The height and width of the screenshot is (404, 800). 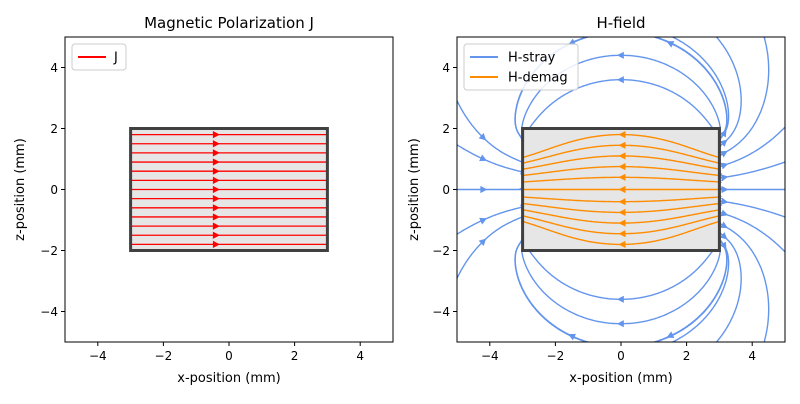 I want to click on legend-label-h-demag: H-demag, so click(x=538, y=78).